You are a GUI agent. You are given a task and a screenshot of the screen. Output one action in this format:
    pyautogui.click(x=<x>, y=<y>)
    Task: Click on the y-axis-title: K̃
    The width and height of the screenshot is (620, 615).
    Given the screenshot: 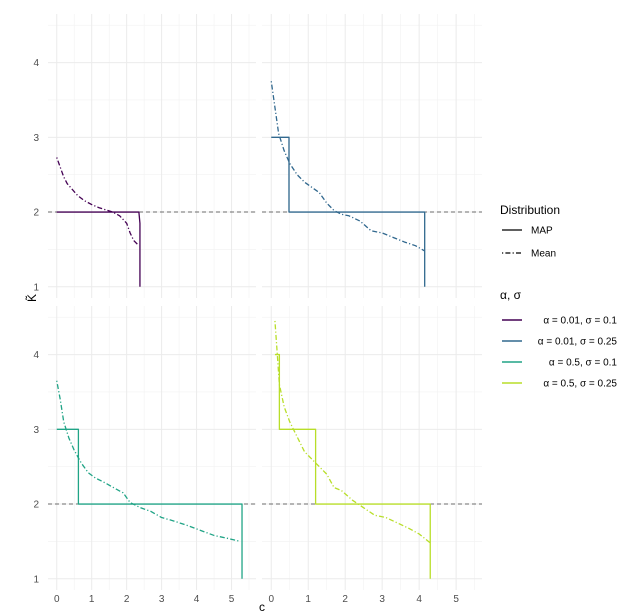 What is the action you would take?
    pyautogui.click(x=31, y=298)
    